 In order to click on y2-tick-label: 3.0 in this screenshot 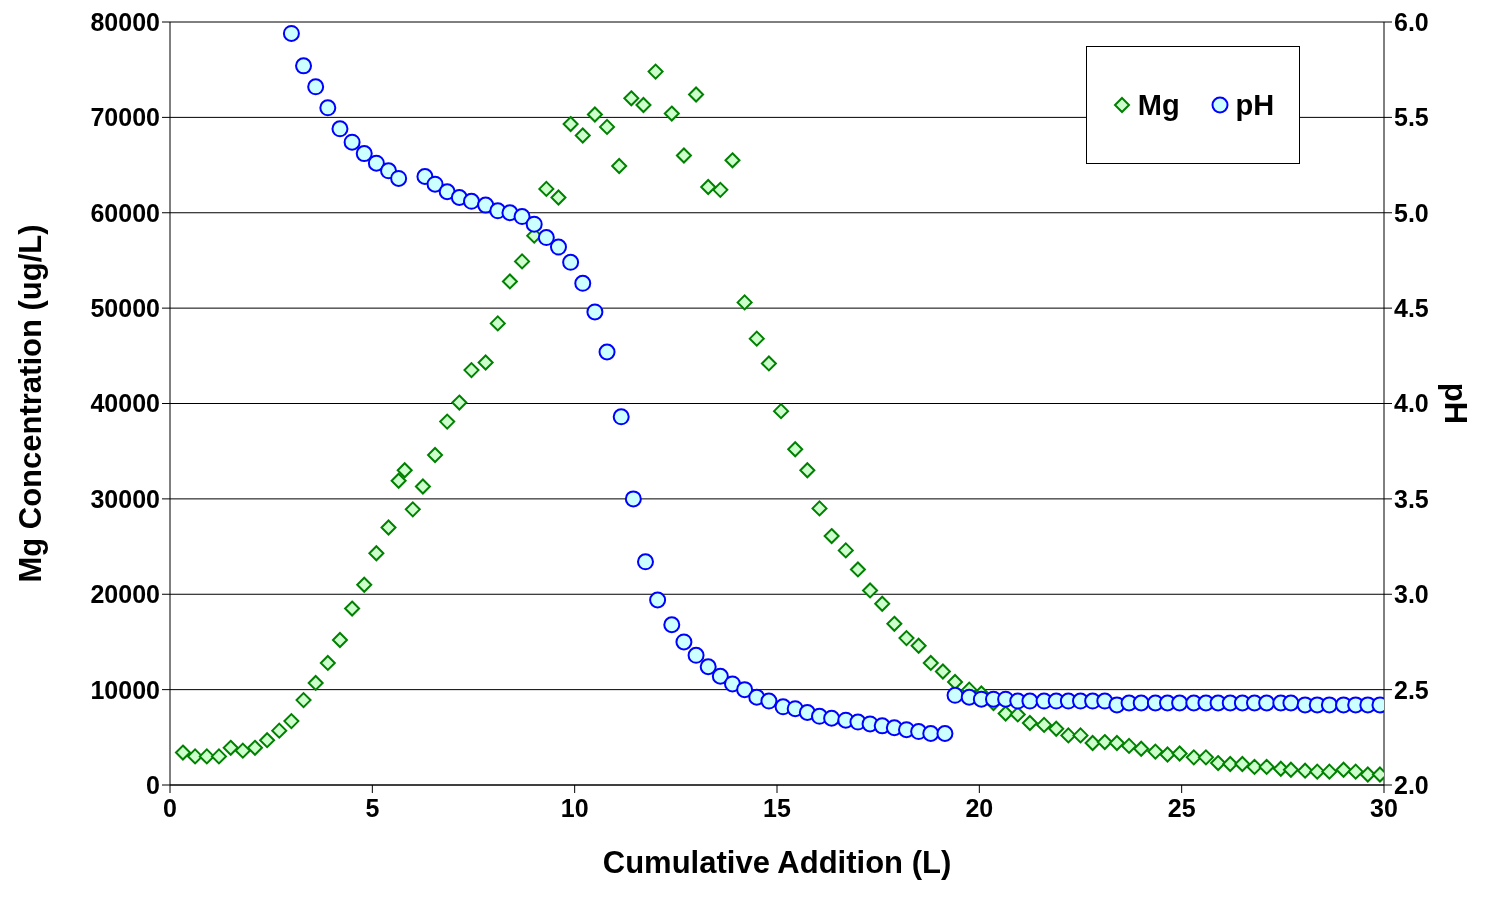, I will do `click(1411, 594)`.